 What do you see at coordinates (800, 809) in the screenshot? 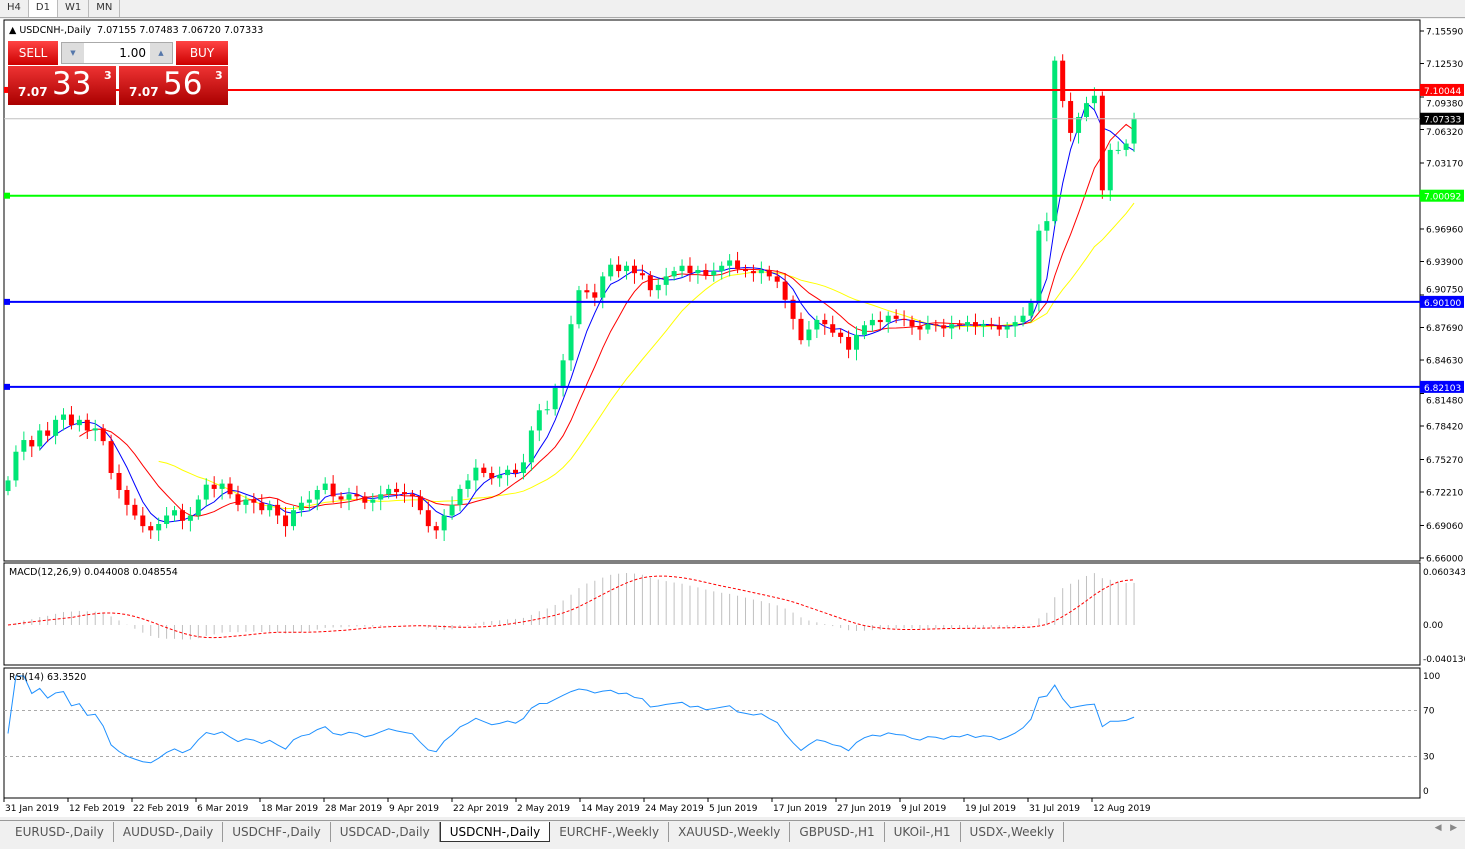
I see `date-axis-label: 17 Jun 2019` at bounding box center [800, 809].